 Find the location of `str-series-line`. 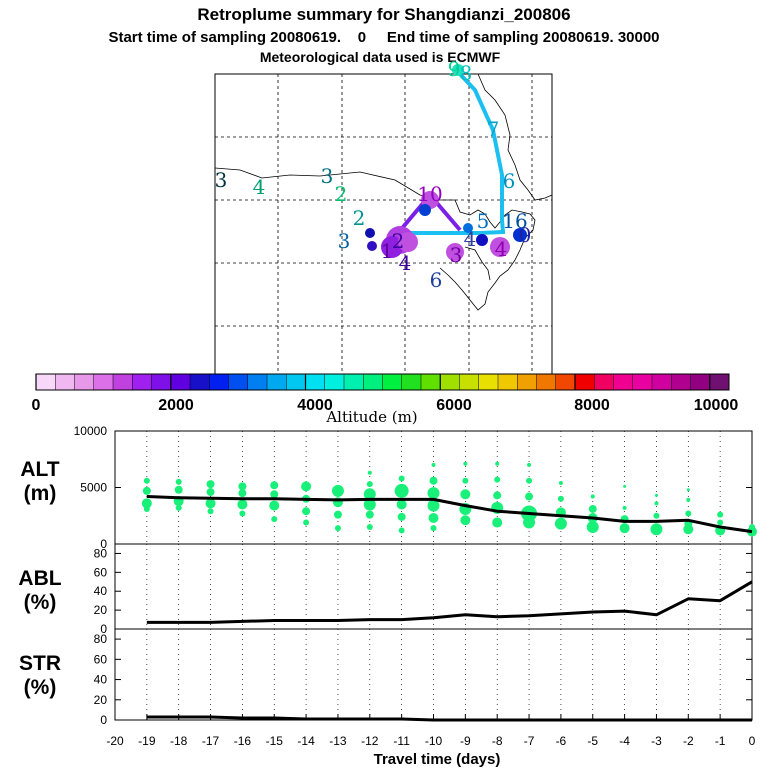

str-series-line is located at coordinates (449, 718).